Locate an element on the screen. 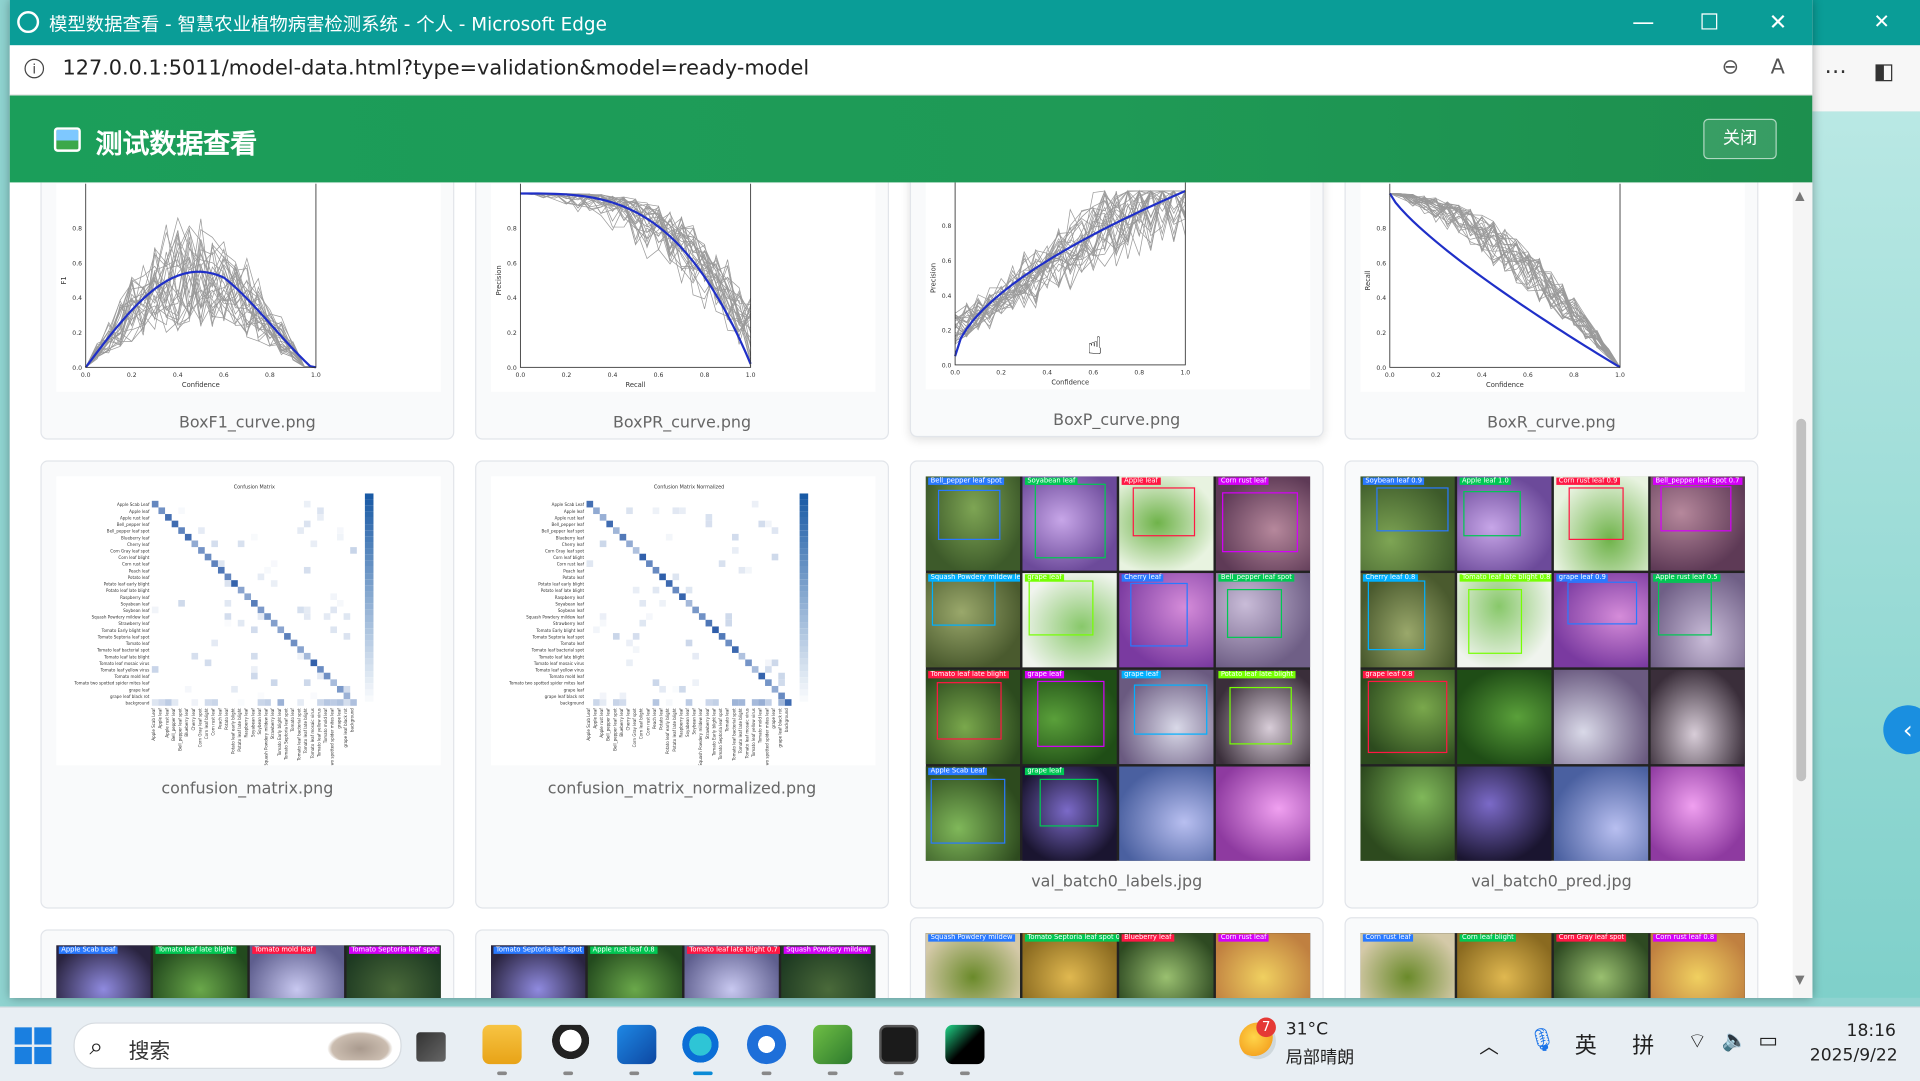  feishu-icon is located at coordinates (637, 1044).